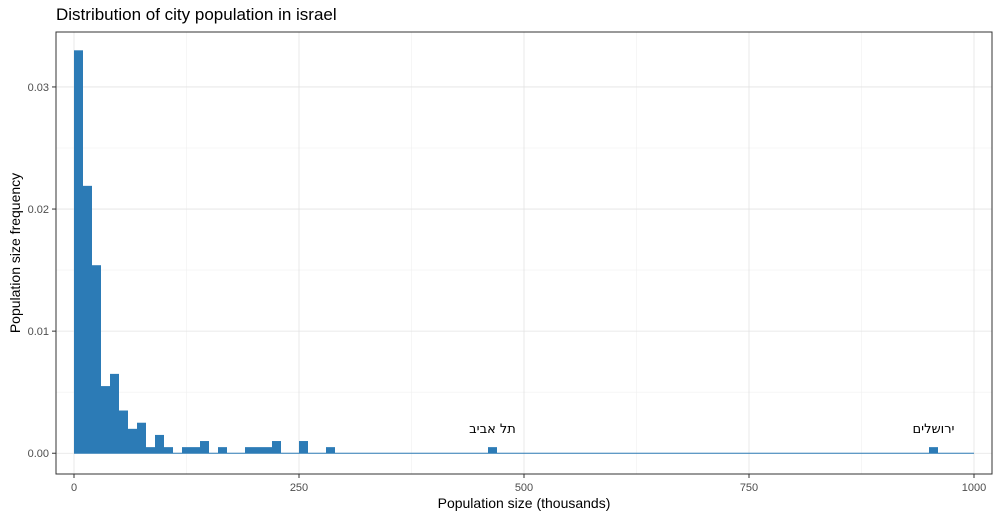  I want to click on y-tick-label: 0.03, so click(38, 88).